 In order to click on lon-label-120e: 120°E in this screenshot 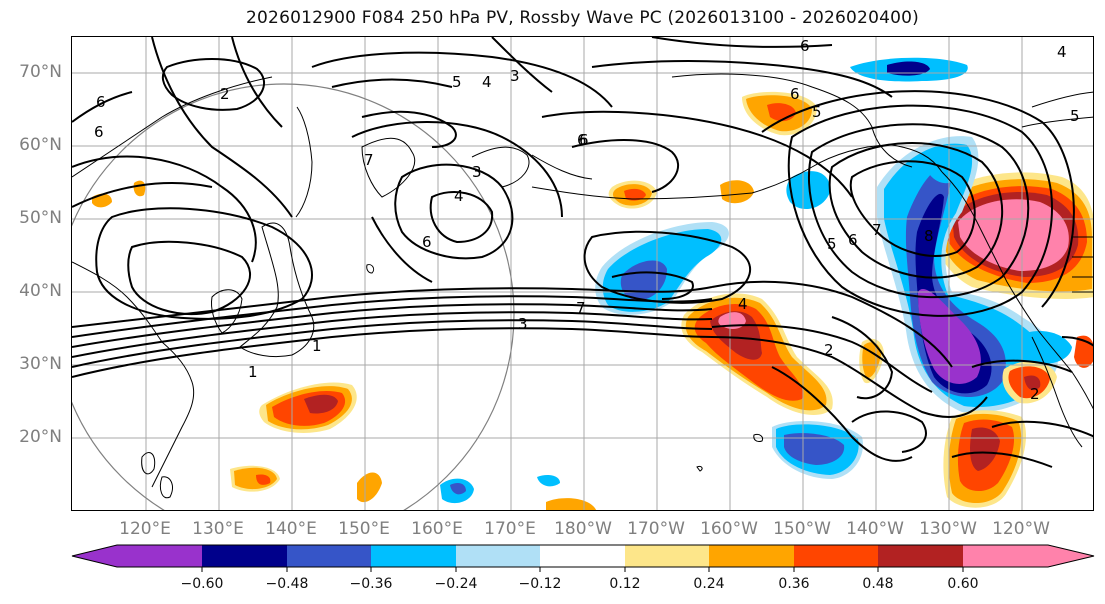, I will do `click(145, 529)`.